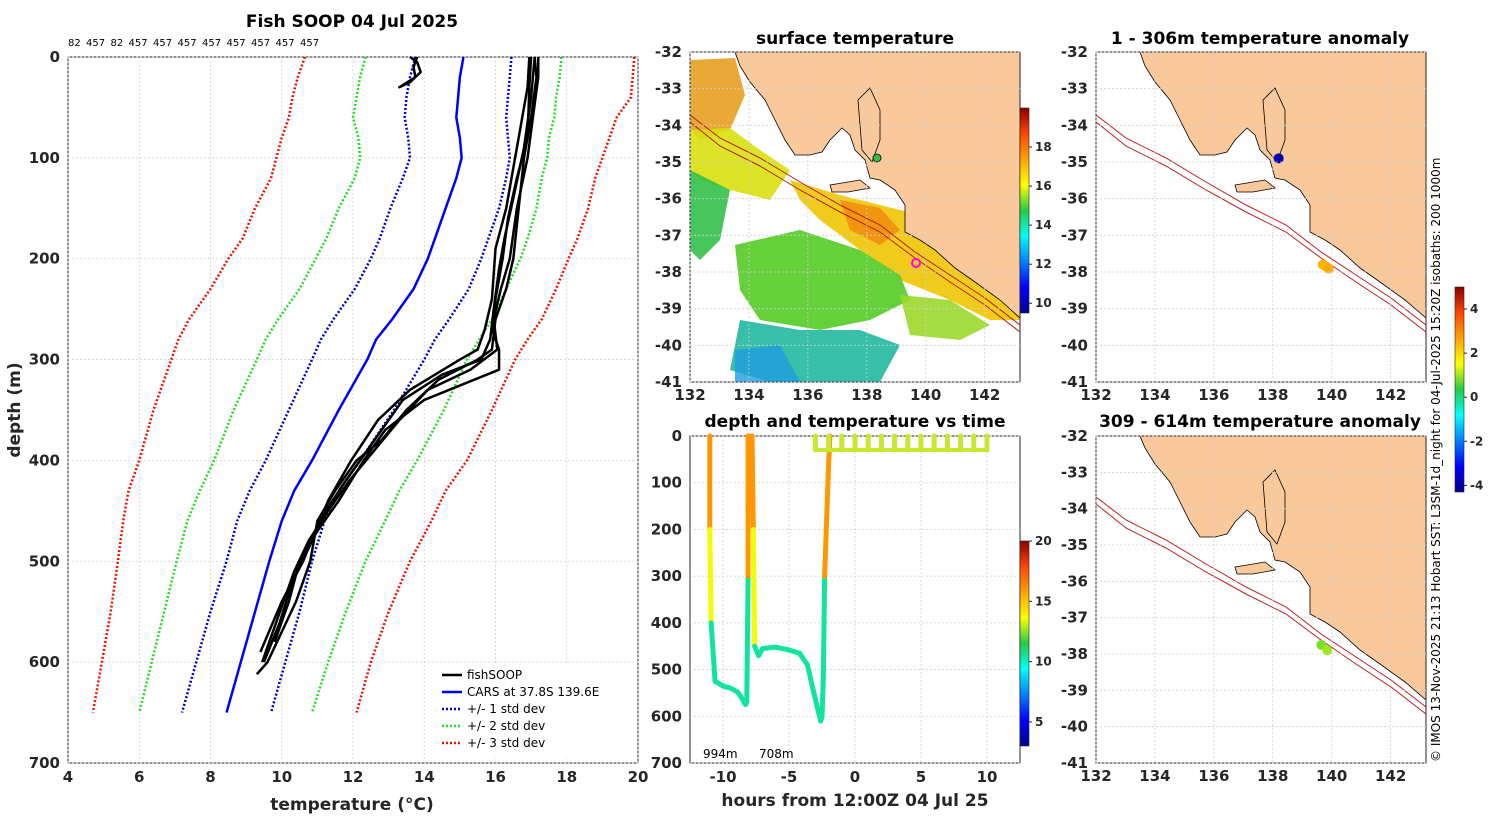 Image resolution: width=1500 pixels, height=820 pixels. I want to click on surface-map-land, so click(877, 185).